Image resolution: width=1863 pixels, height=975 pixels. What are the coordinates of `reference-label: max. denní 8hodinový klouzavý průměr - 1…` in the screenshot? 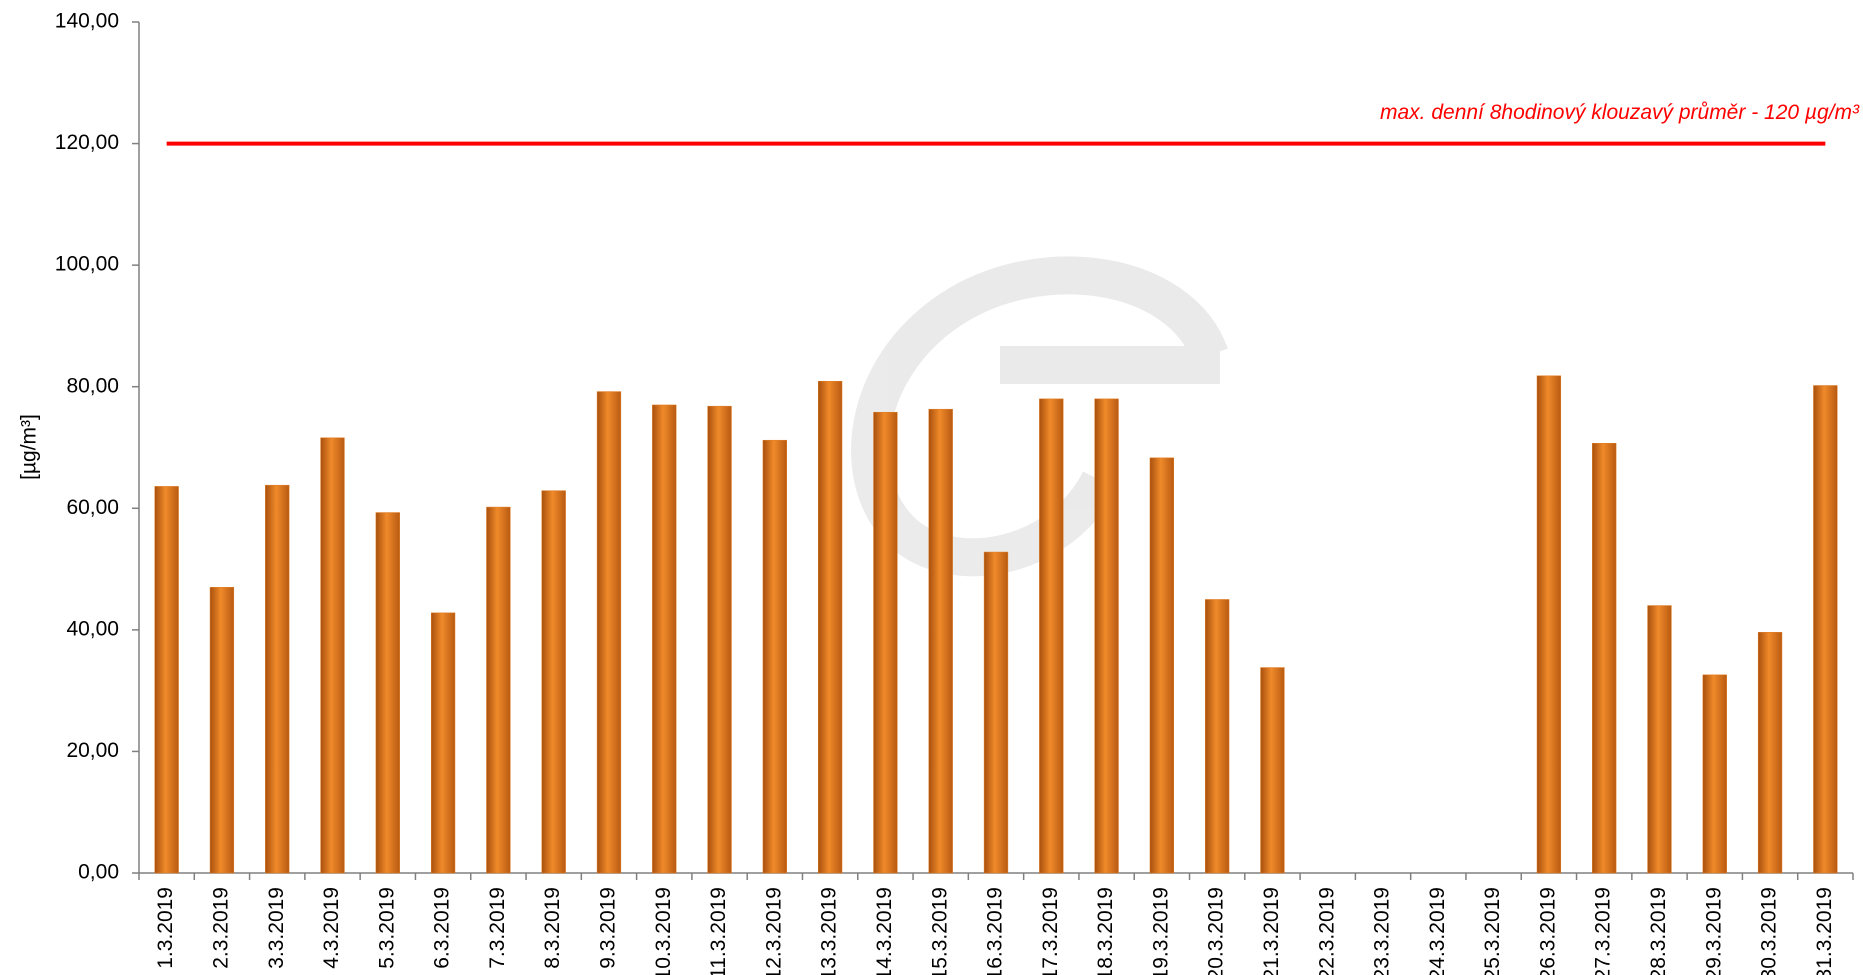 It's located at (1620, 112).